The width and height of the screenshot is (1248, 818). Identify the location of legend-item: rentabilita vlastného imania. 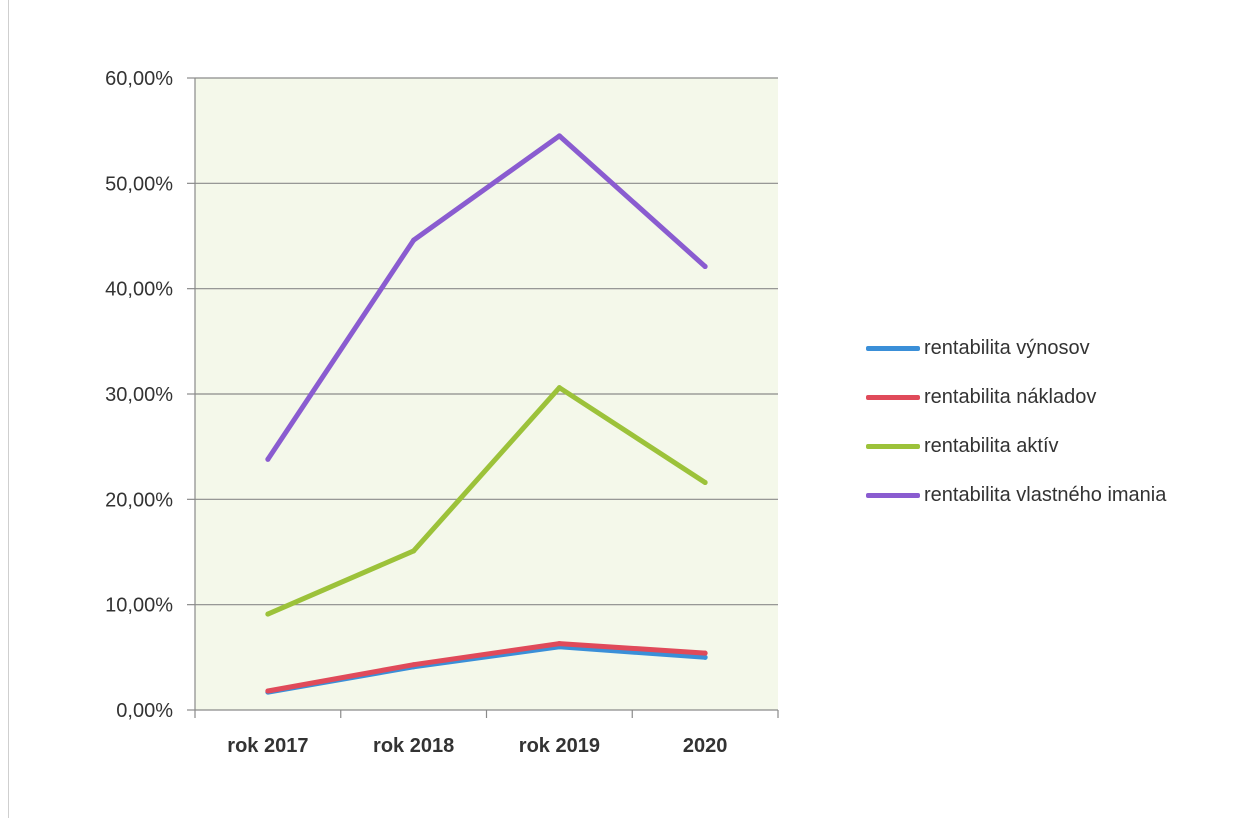
(1016, 495).